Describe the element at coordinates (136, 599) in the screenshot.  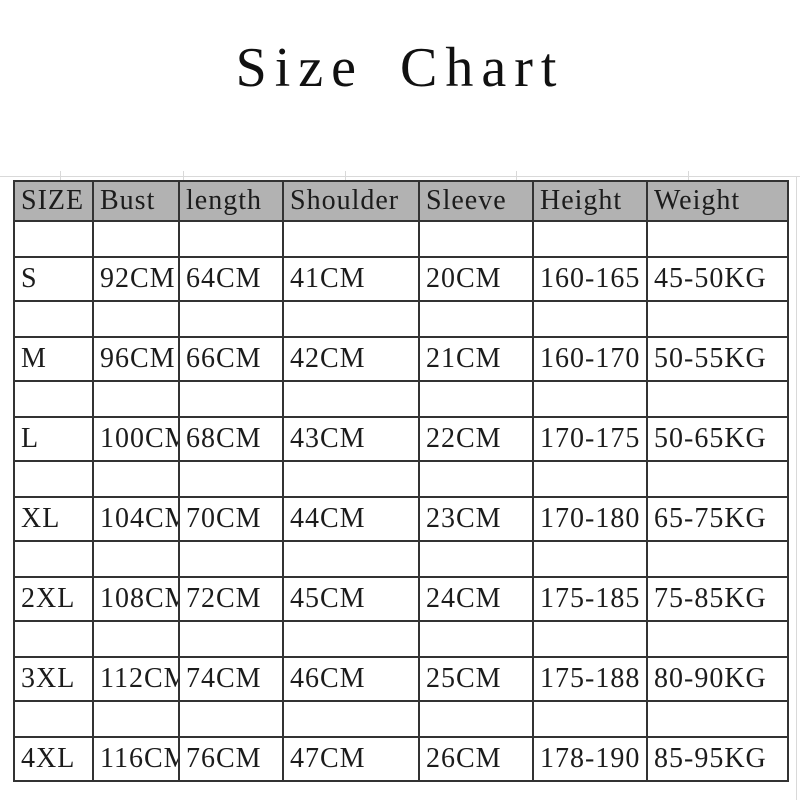
I see `cell-bust: 108CM` at that location.